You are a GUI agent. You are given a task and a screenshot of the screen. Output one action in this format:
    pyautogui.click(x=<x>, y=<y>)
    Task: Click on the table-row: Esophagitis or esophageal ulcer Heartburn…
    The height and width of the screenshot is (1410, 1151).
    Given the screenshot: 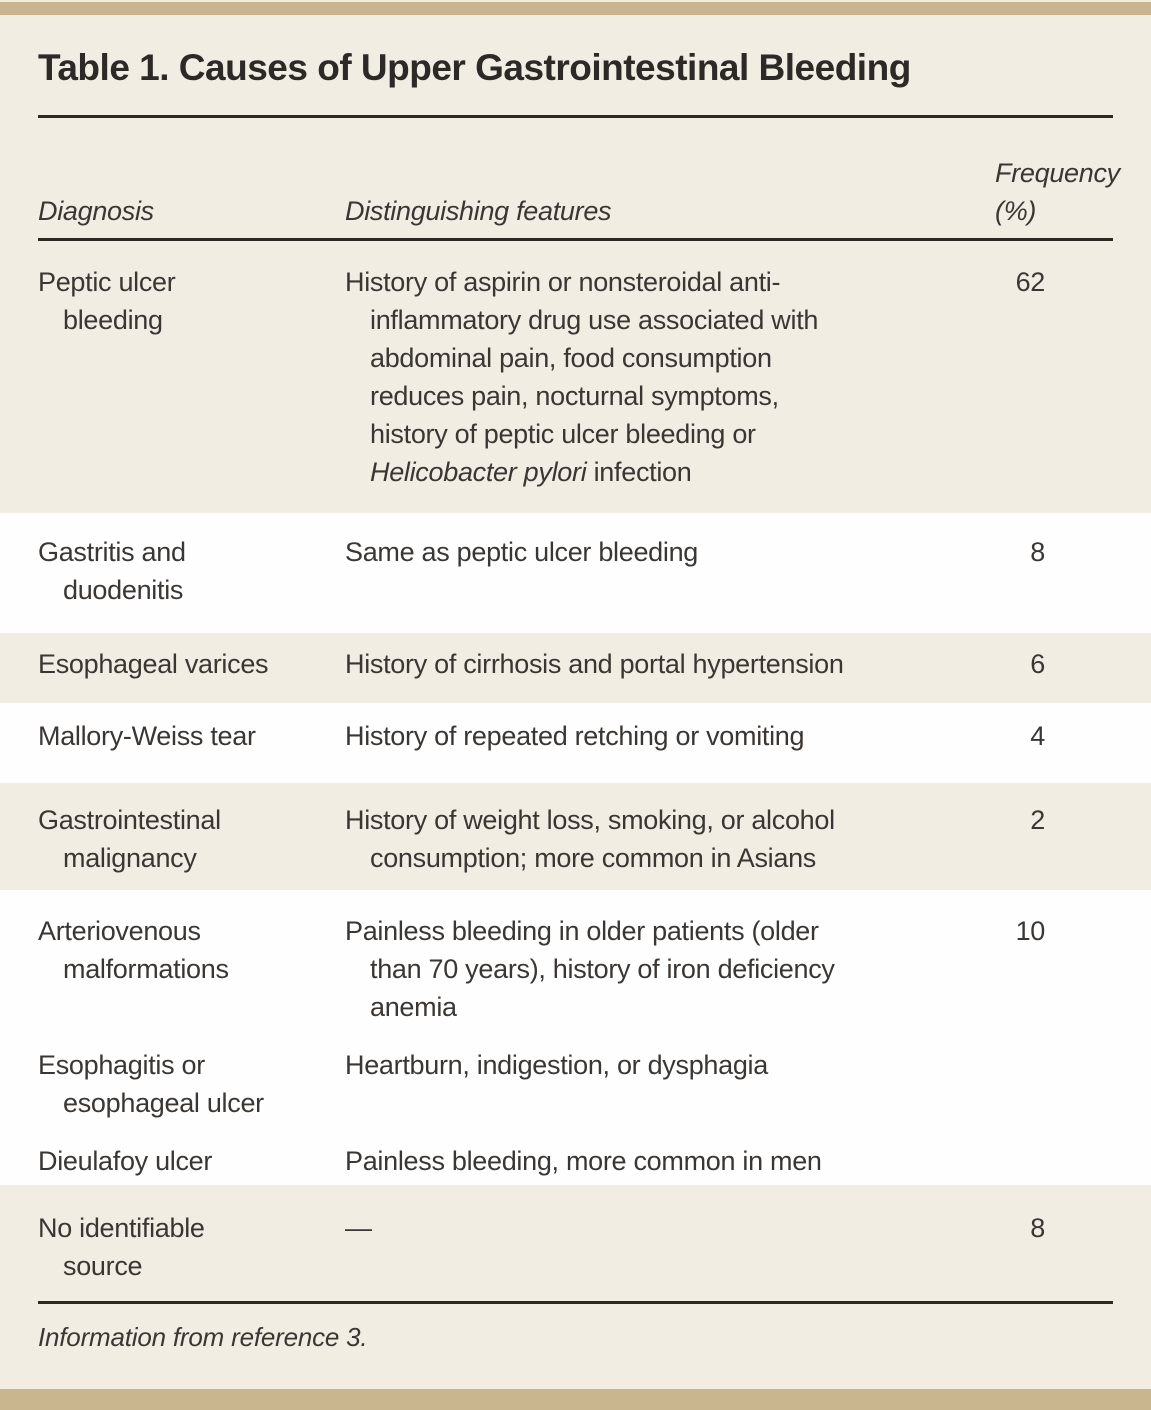 What is the action you would take?
    pyautogui.click(x=575, y=1085)
    